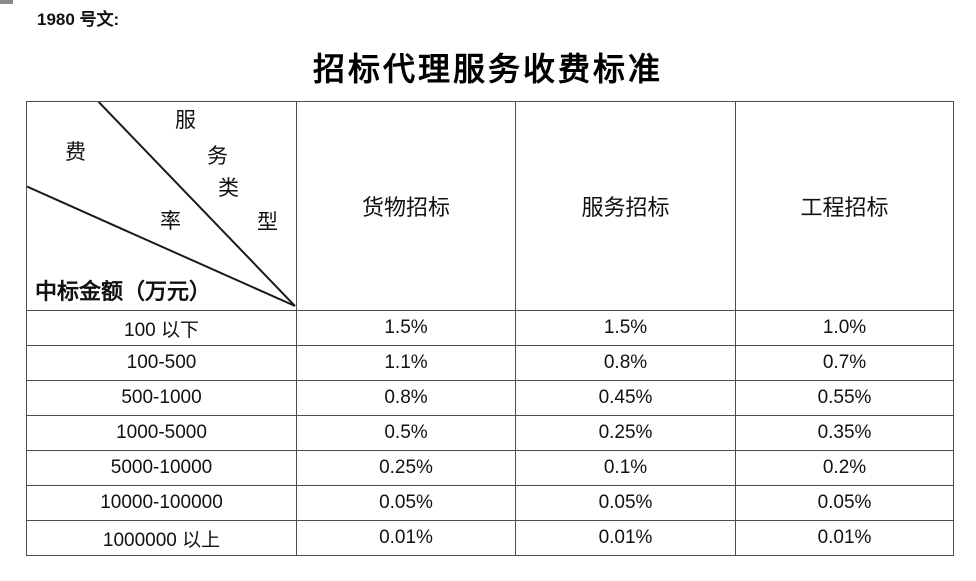 Image resolution: width=976 pixels, height=581 pixels. What do you see at coordinates (406, 206) in the screenshot?
I see `column-header-goods: 货物招标` at bounding box center [406, 206].